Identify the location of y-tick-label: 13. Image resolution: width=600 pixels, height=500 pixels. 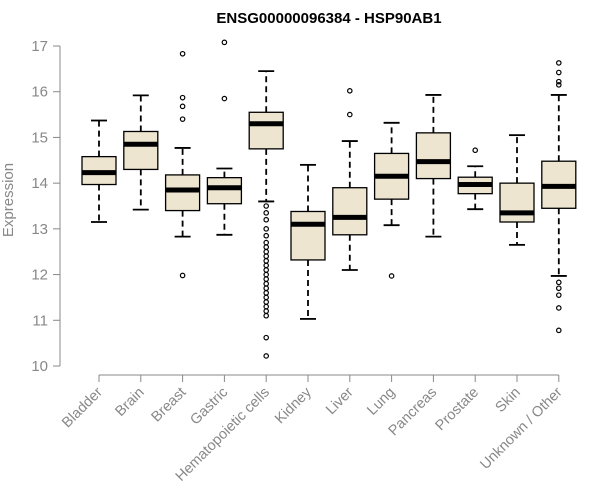
(39, 229).